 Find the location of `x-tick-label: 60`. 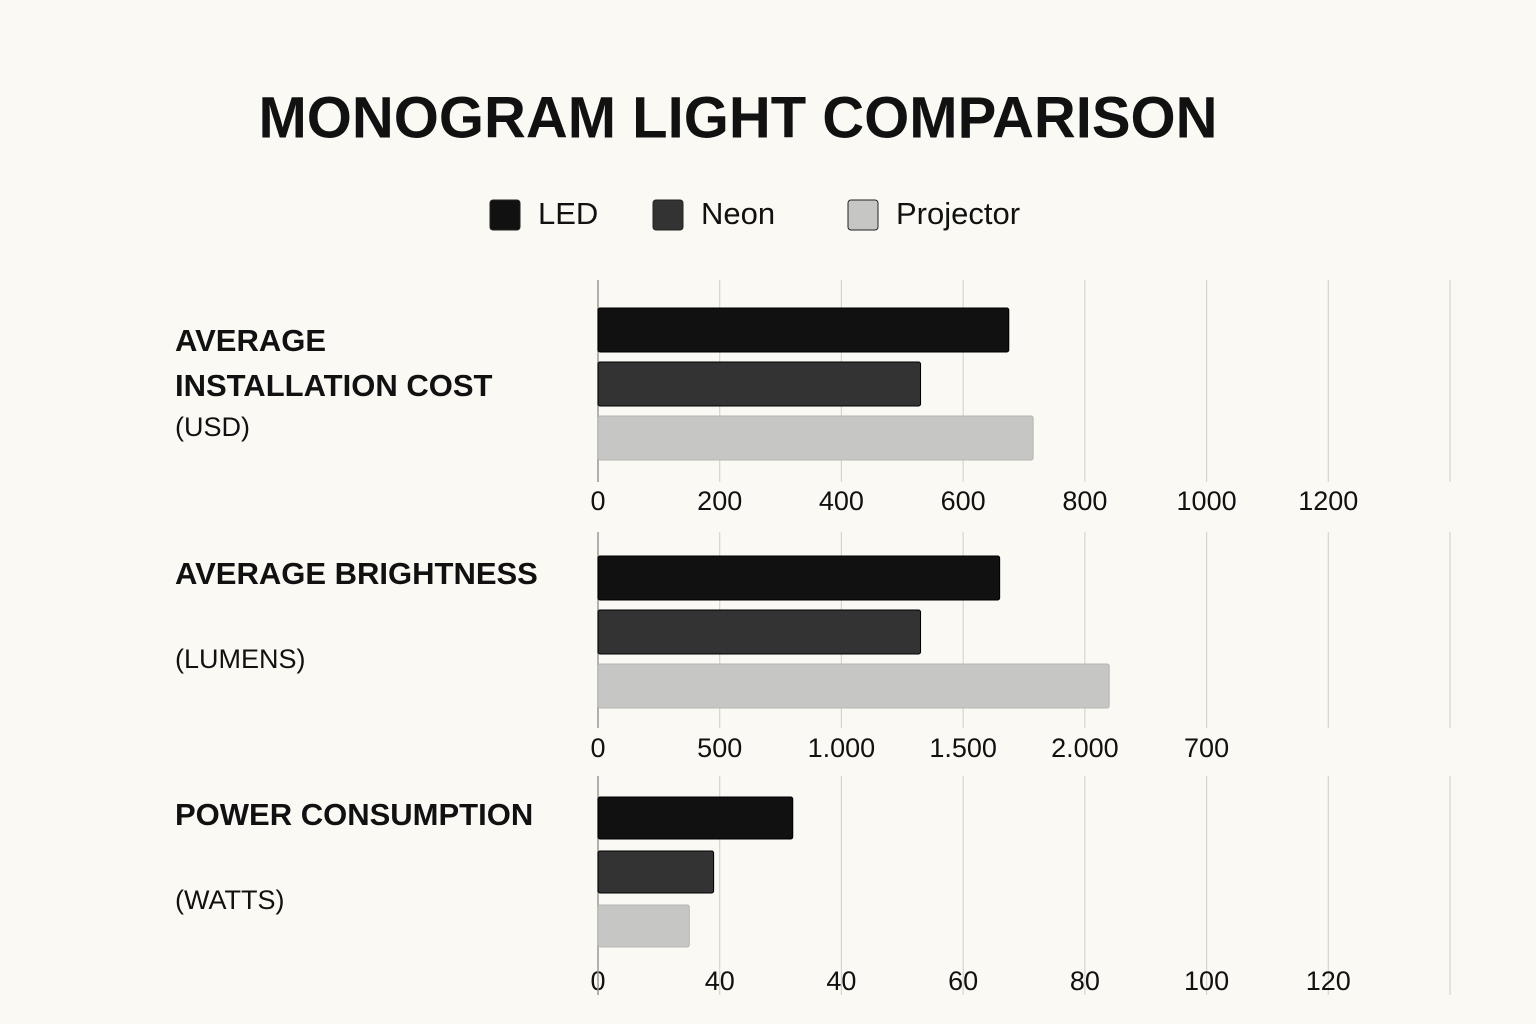

x-tick-label: 60 is located at coordinates (963, 981).